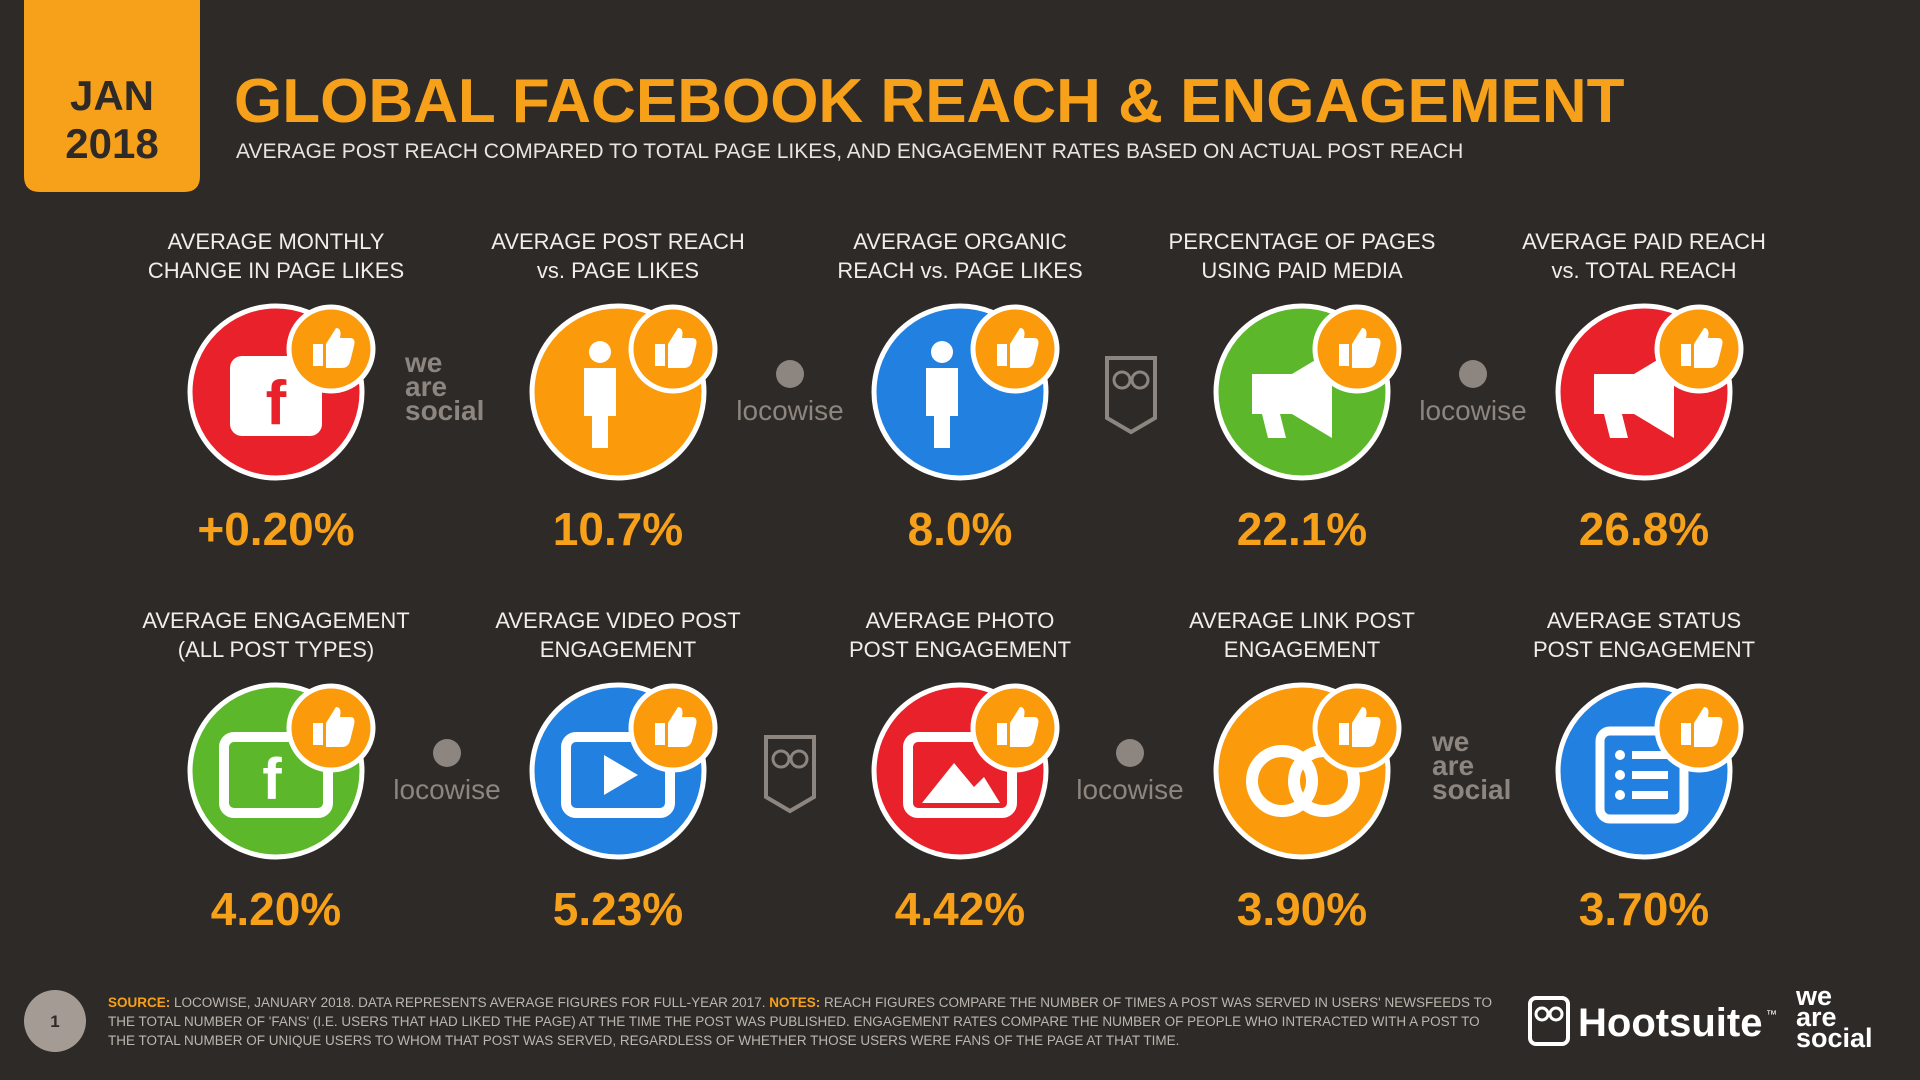 This screenshot has width=1920, height=1080. Describe the element at coordinates (1302, 909) in the screenshot. I see `stat-value: 3.90%` at that location.